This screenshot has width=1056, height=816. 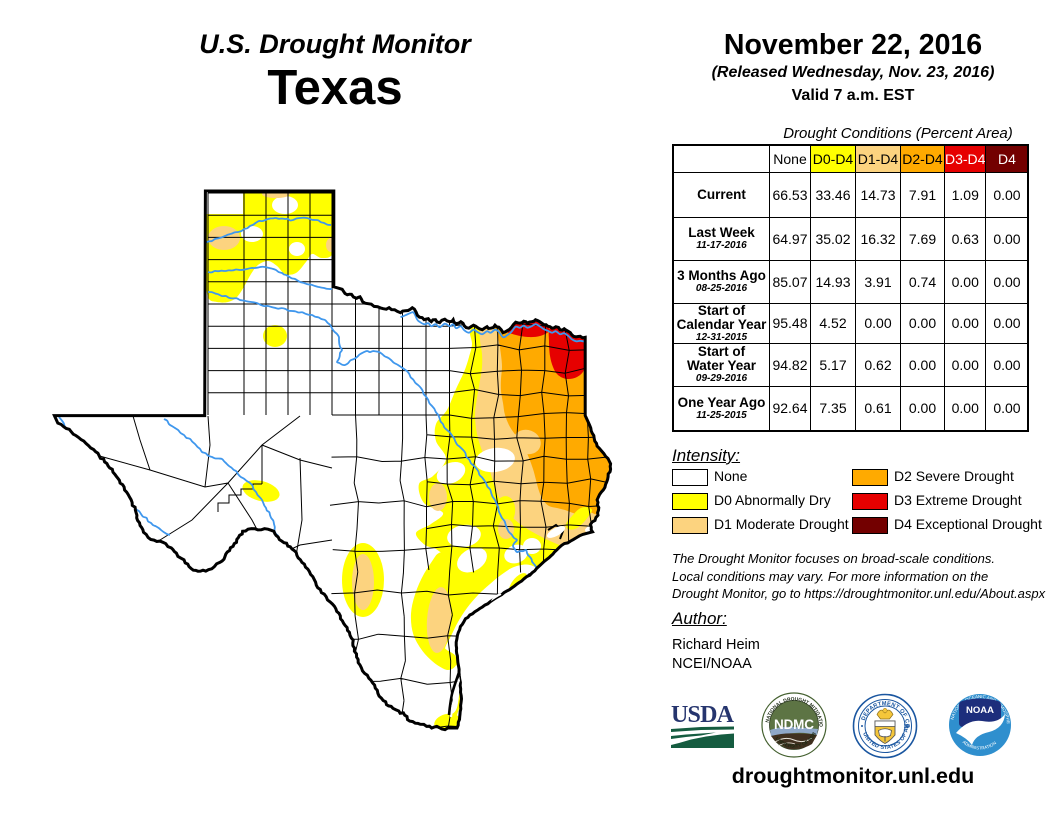 I want to click on svg-text: NOAA, so click(x=980, y=710).